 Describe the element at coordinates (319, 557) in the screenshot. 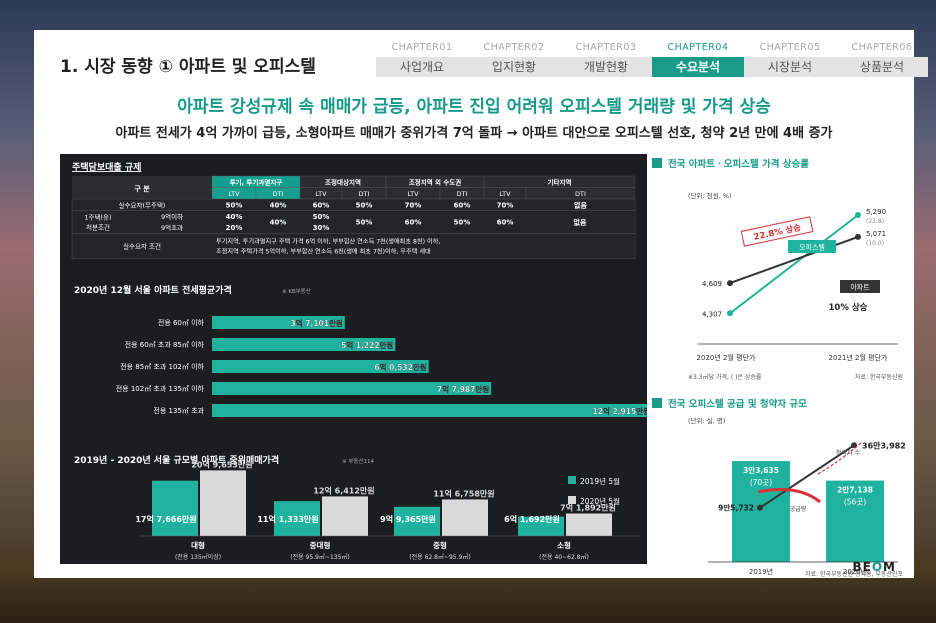

I see `chart2-sublabel: (전용 95.9㎡~135㎡)` at that location.